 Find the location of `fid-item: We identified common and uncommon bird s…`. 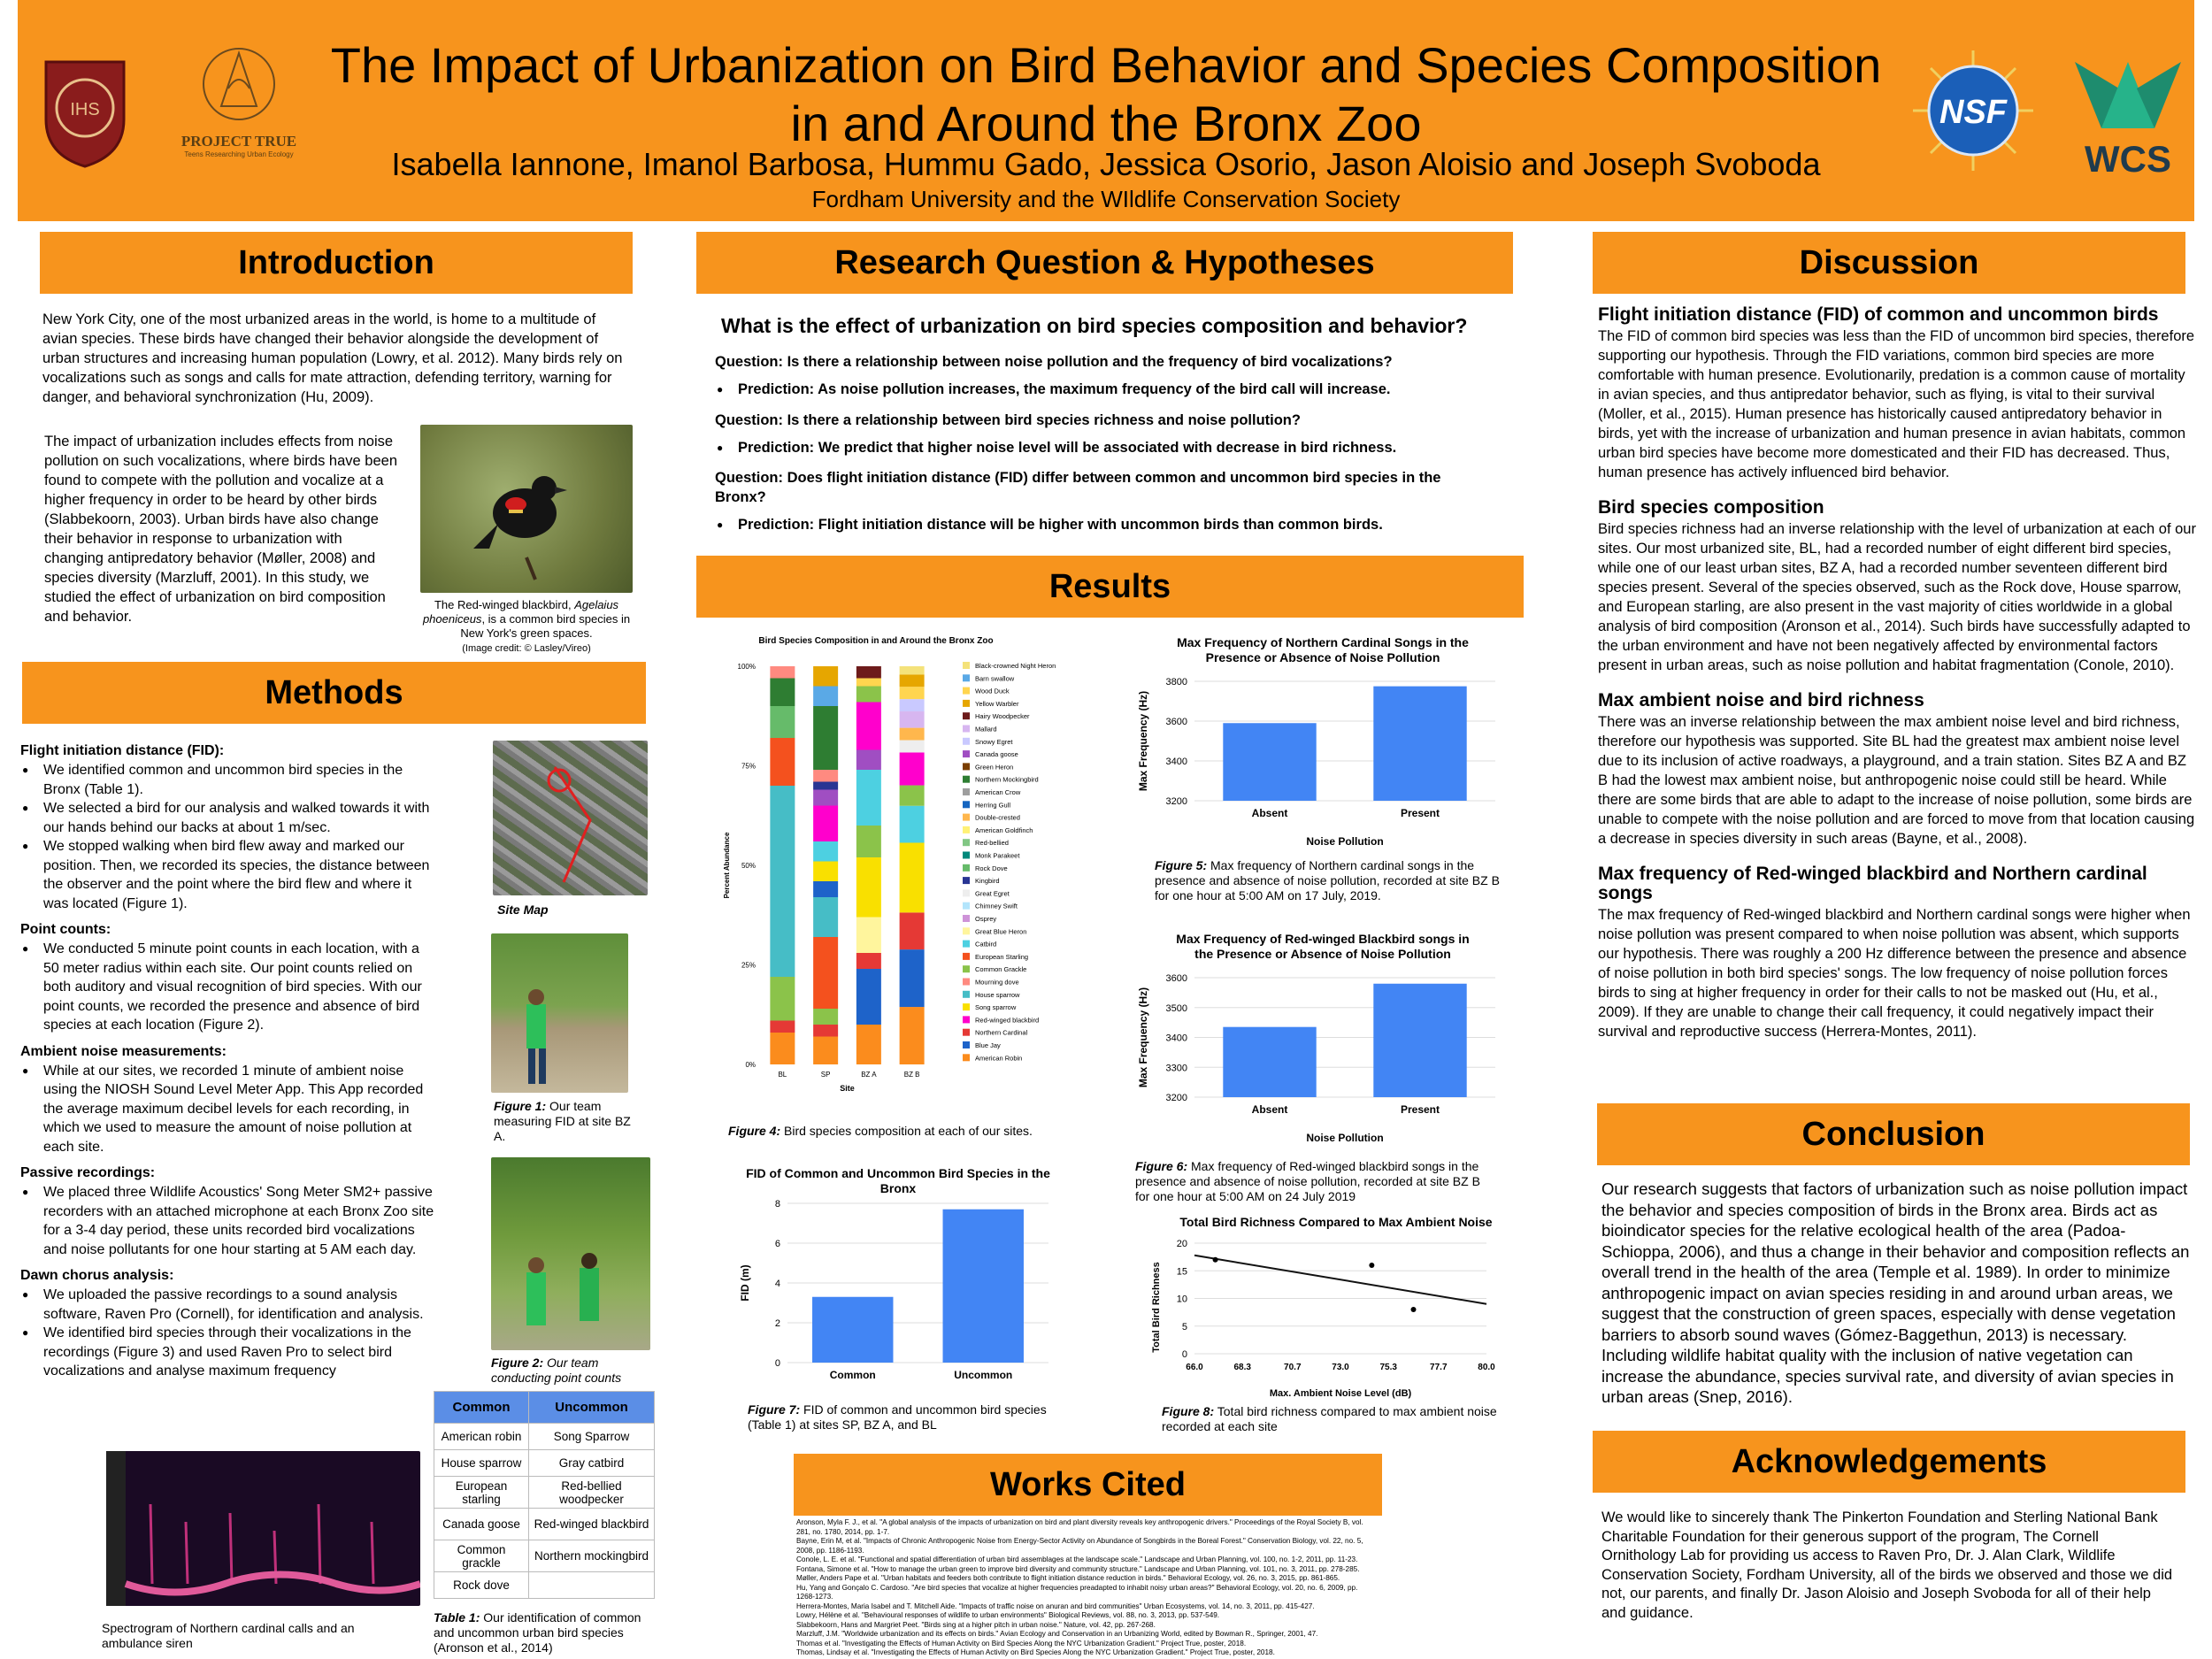

fid-item: We identified common and uncommon bird s… is located at coordinates (229, 780).